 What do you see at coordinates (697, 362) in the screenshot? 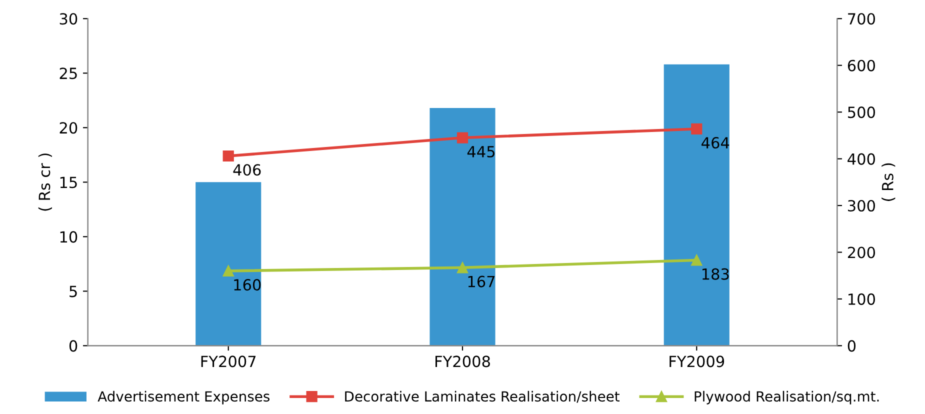
I see `x-tick-label: FY2009` at bounding box center [697, 362].